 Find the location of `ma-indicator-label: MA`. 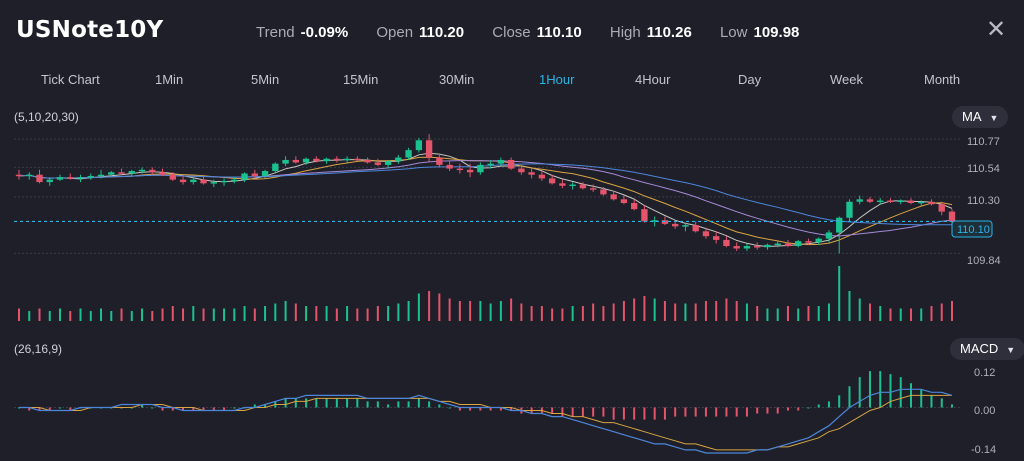

ma-indicator-label: MA is located at coordinates (972, 116).